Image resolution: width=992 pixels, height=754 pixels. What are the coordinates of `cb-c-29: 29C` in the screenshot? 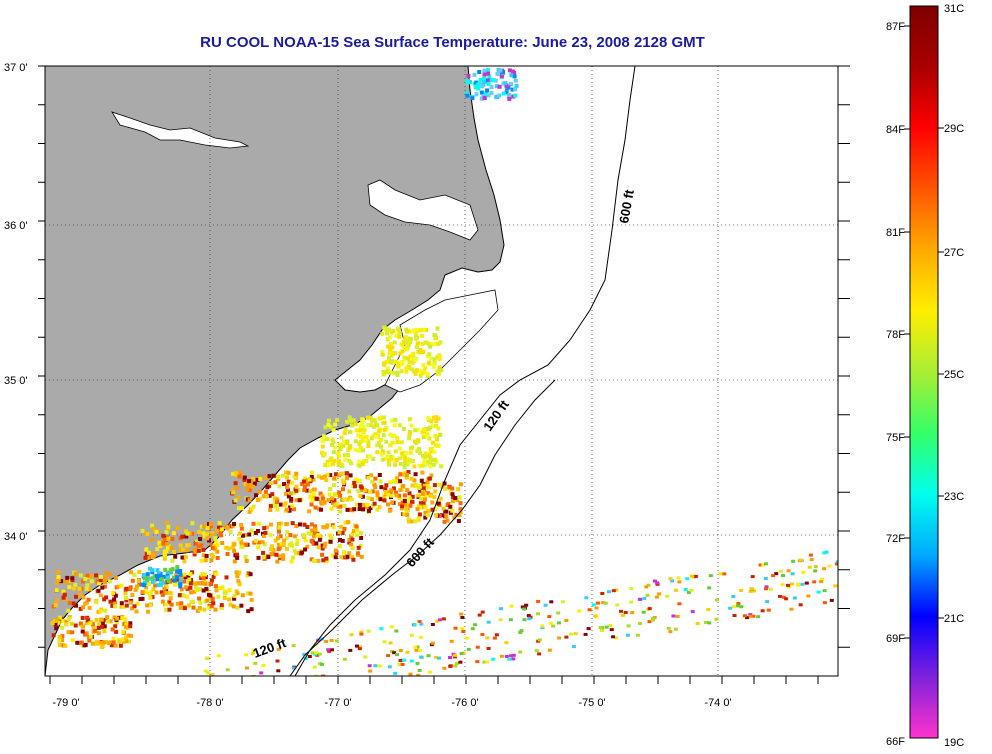 It's located at (954, 129).